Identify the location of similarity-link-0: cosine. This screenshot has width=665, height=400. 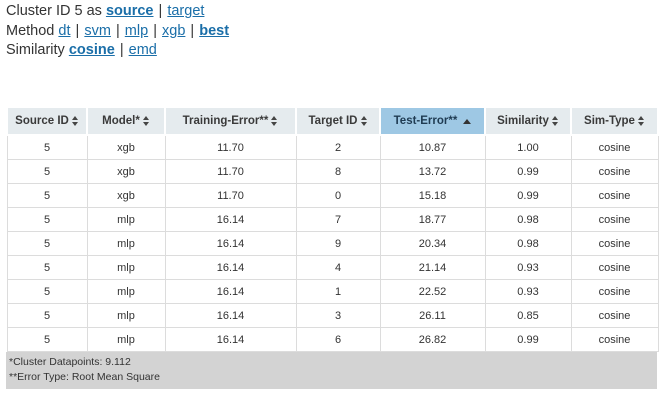
(91, 50).